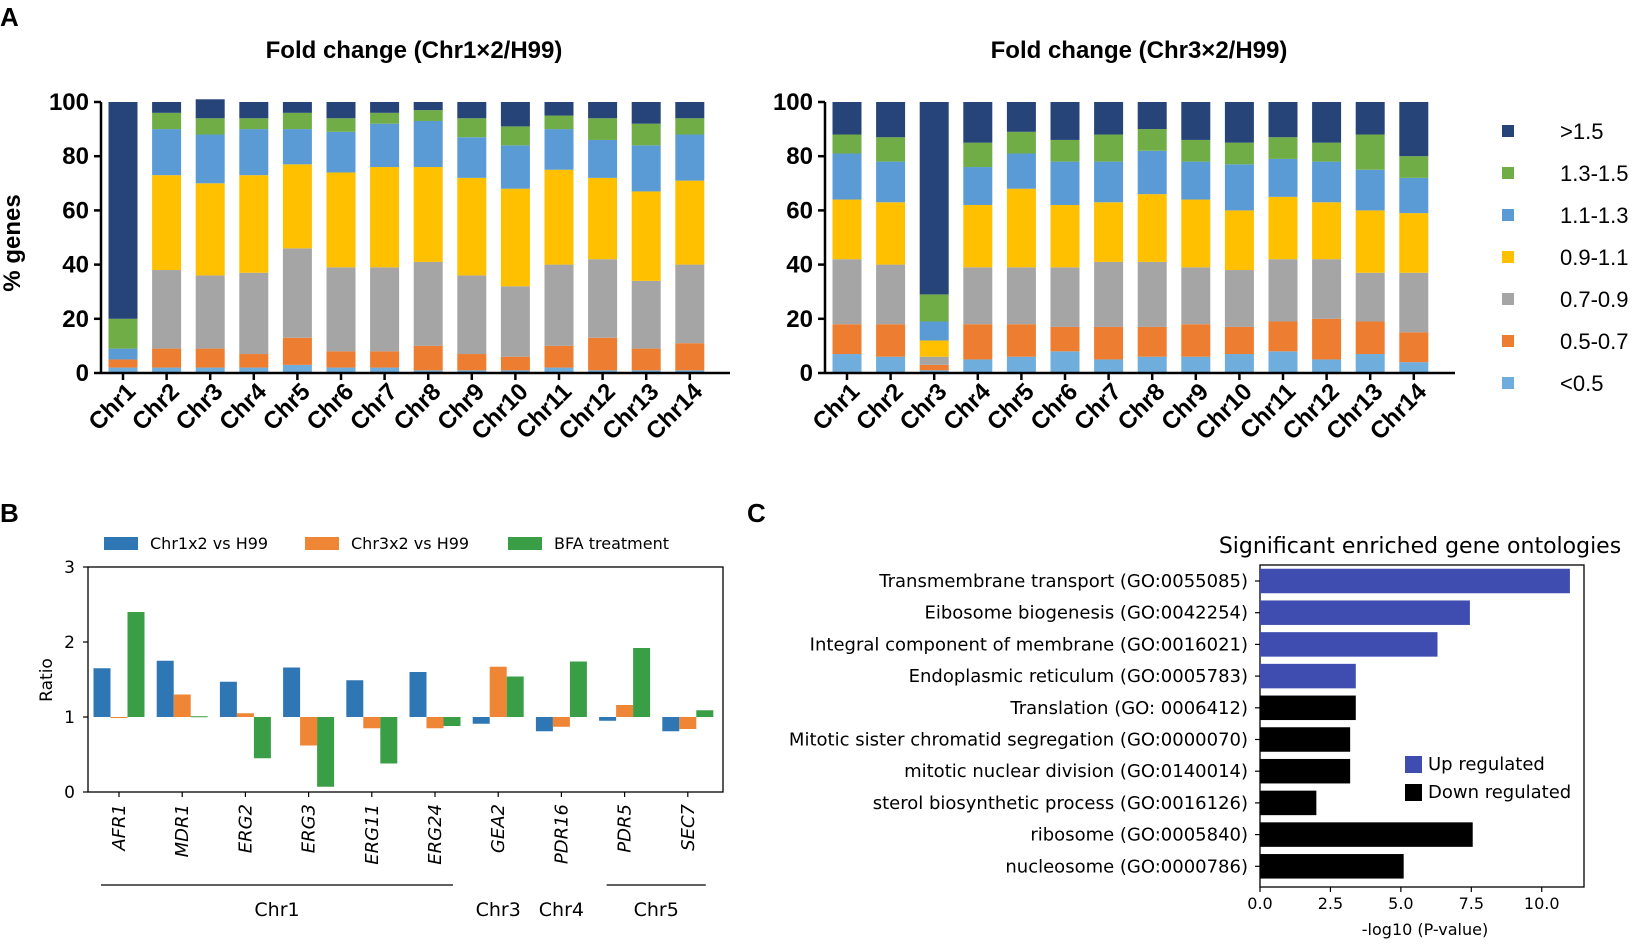 Image resolution: width=1639 pixels, height=945 pixels. Describe the element at coordinates (1063, 581) in the screenshot. I see `go-term-label-1: Transmembrane transport (GO:0055085)` at that location.